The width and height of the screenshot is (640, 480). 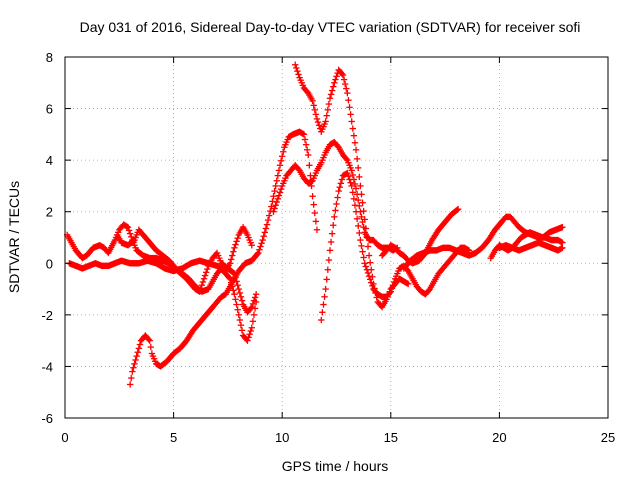 I want to click on x-tick-label: 0, so click(x=64, y=437).